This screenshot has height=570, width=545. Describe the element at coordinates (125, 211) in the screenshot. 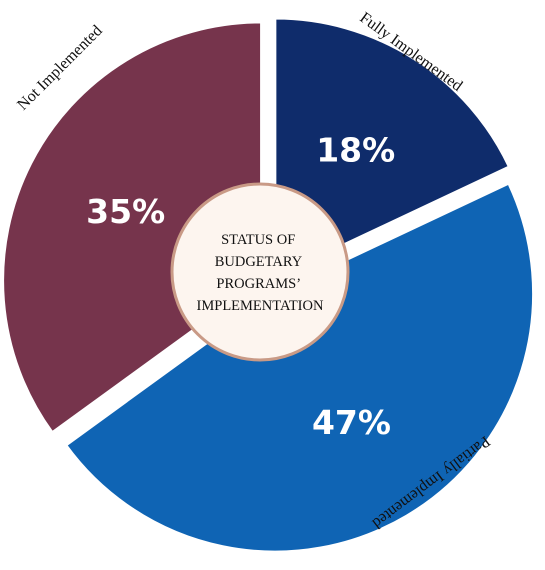

I see `percent-label-not-implemented: 35%` at that location.